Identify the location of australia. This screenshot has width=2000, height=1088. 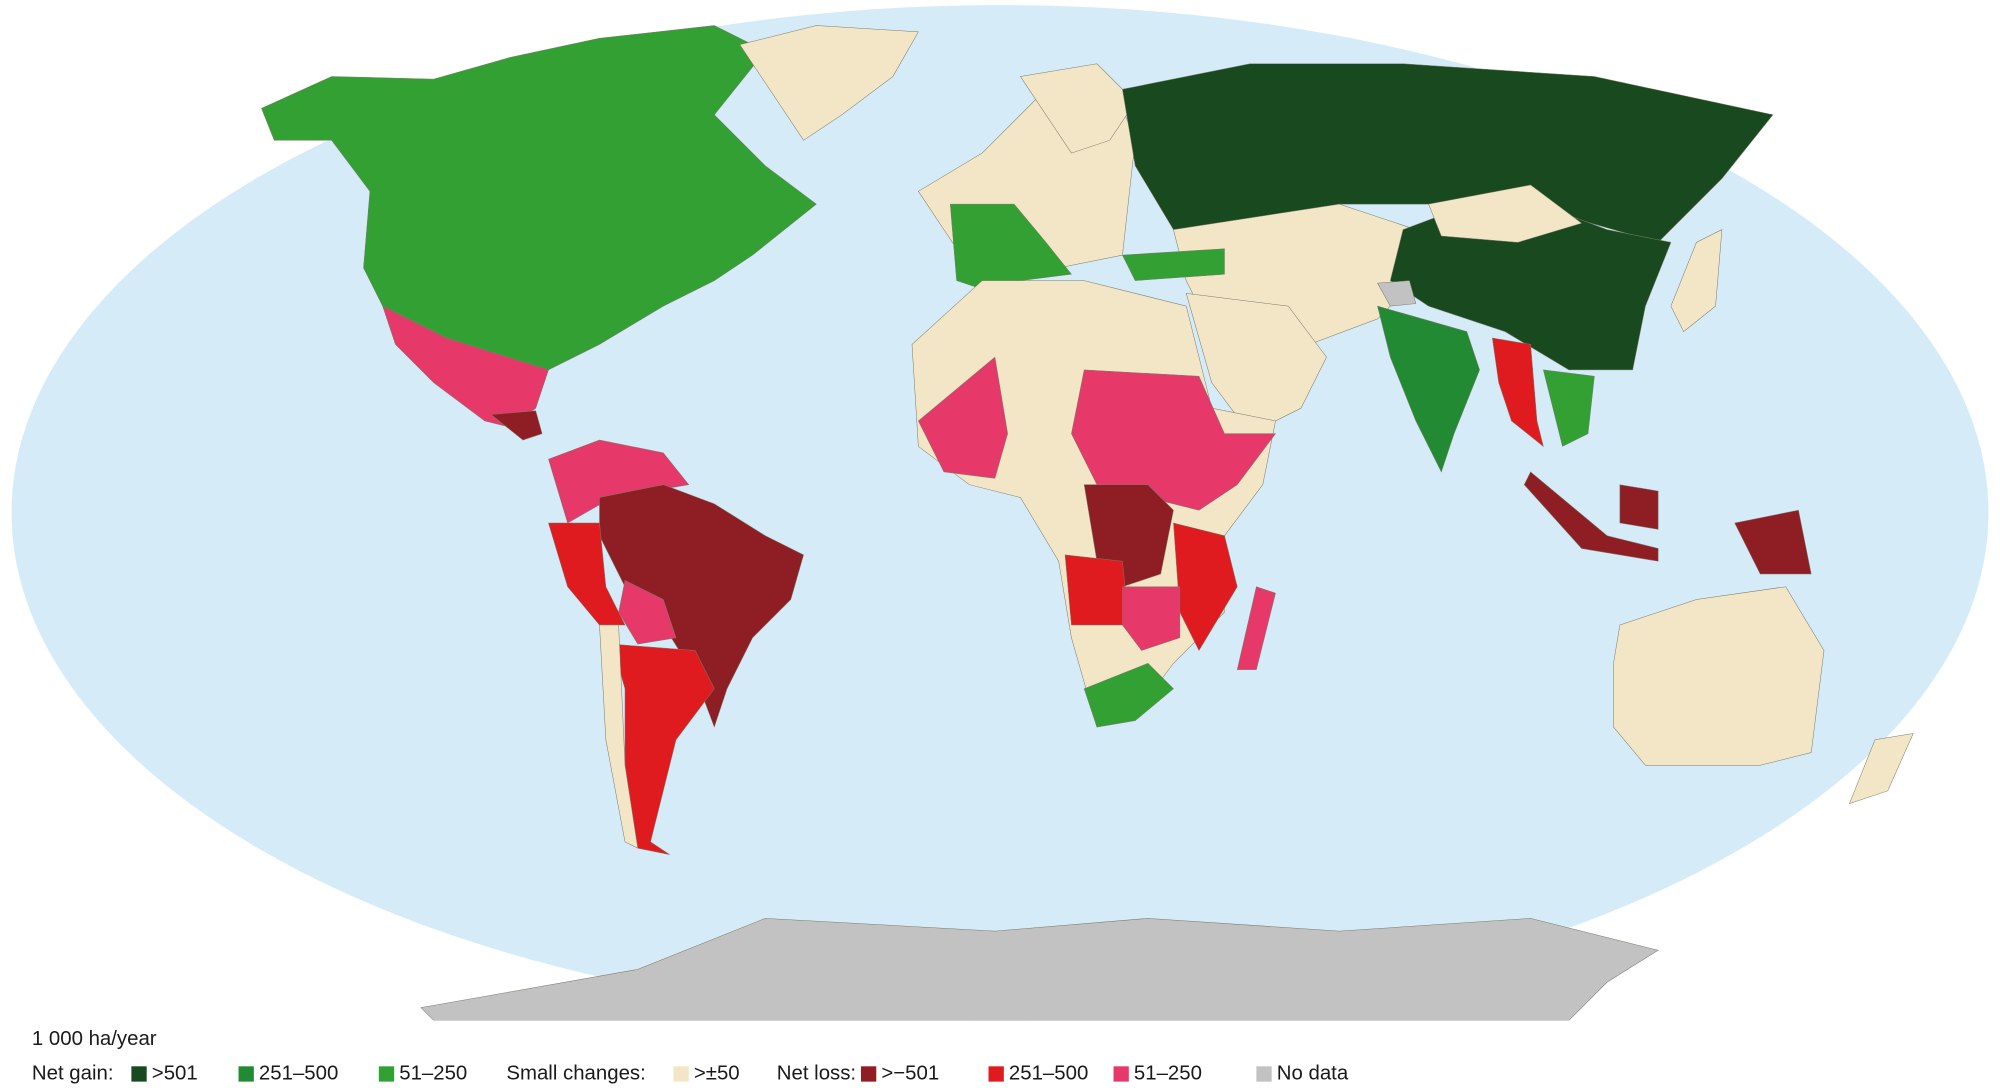
(1719, 676).